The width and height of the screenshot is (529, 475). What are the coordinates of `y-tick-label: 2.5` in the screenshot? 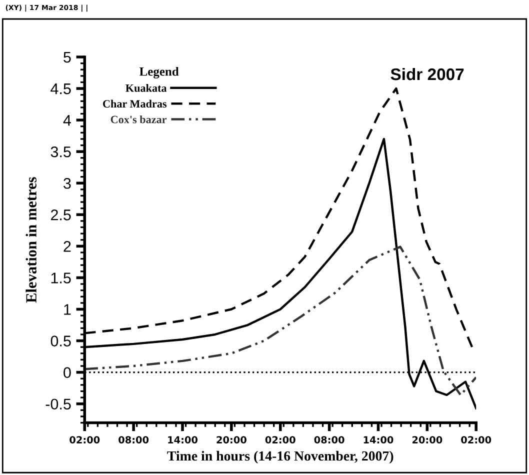 It's located at (60, 215).